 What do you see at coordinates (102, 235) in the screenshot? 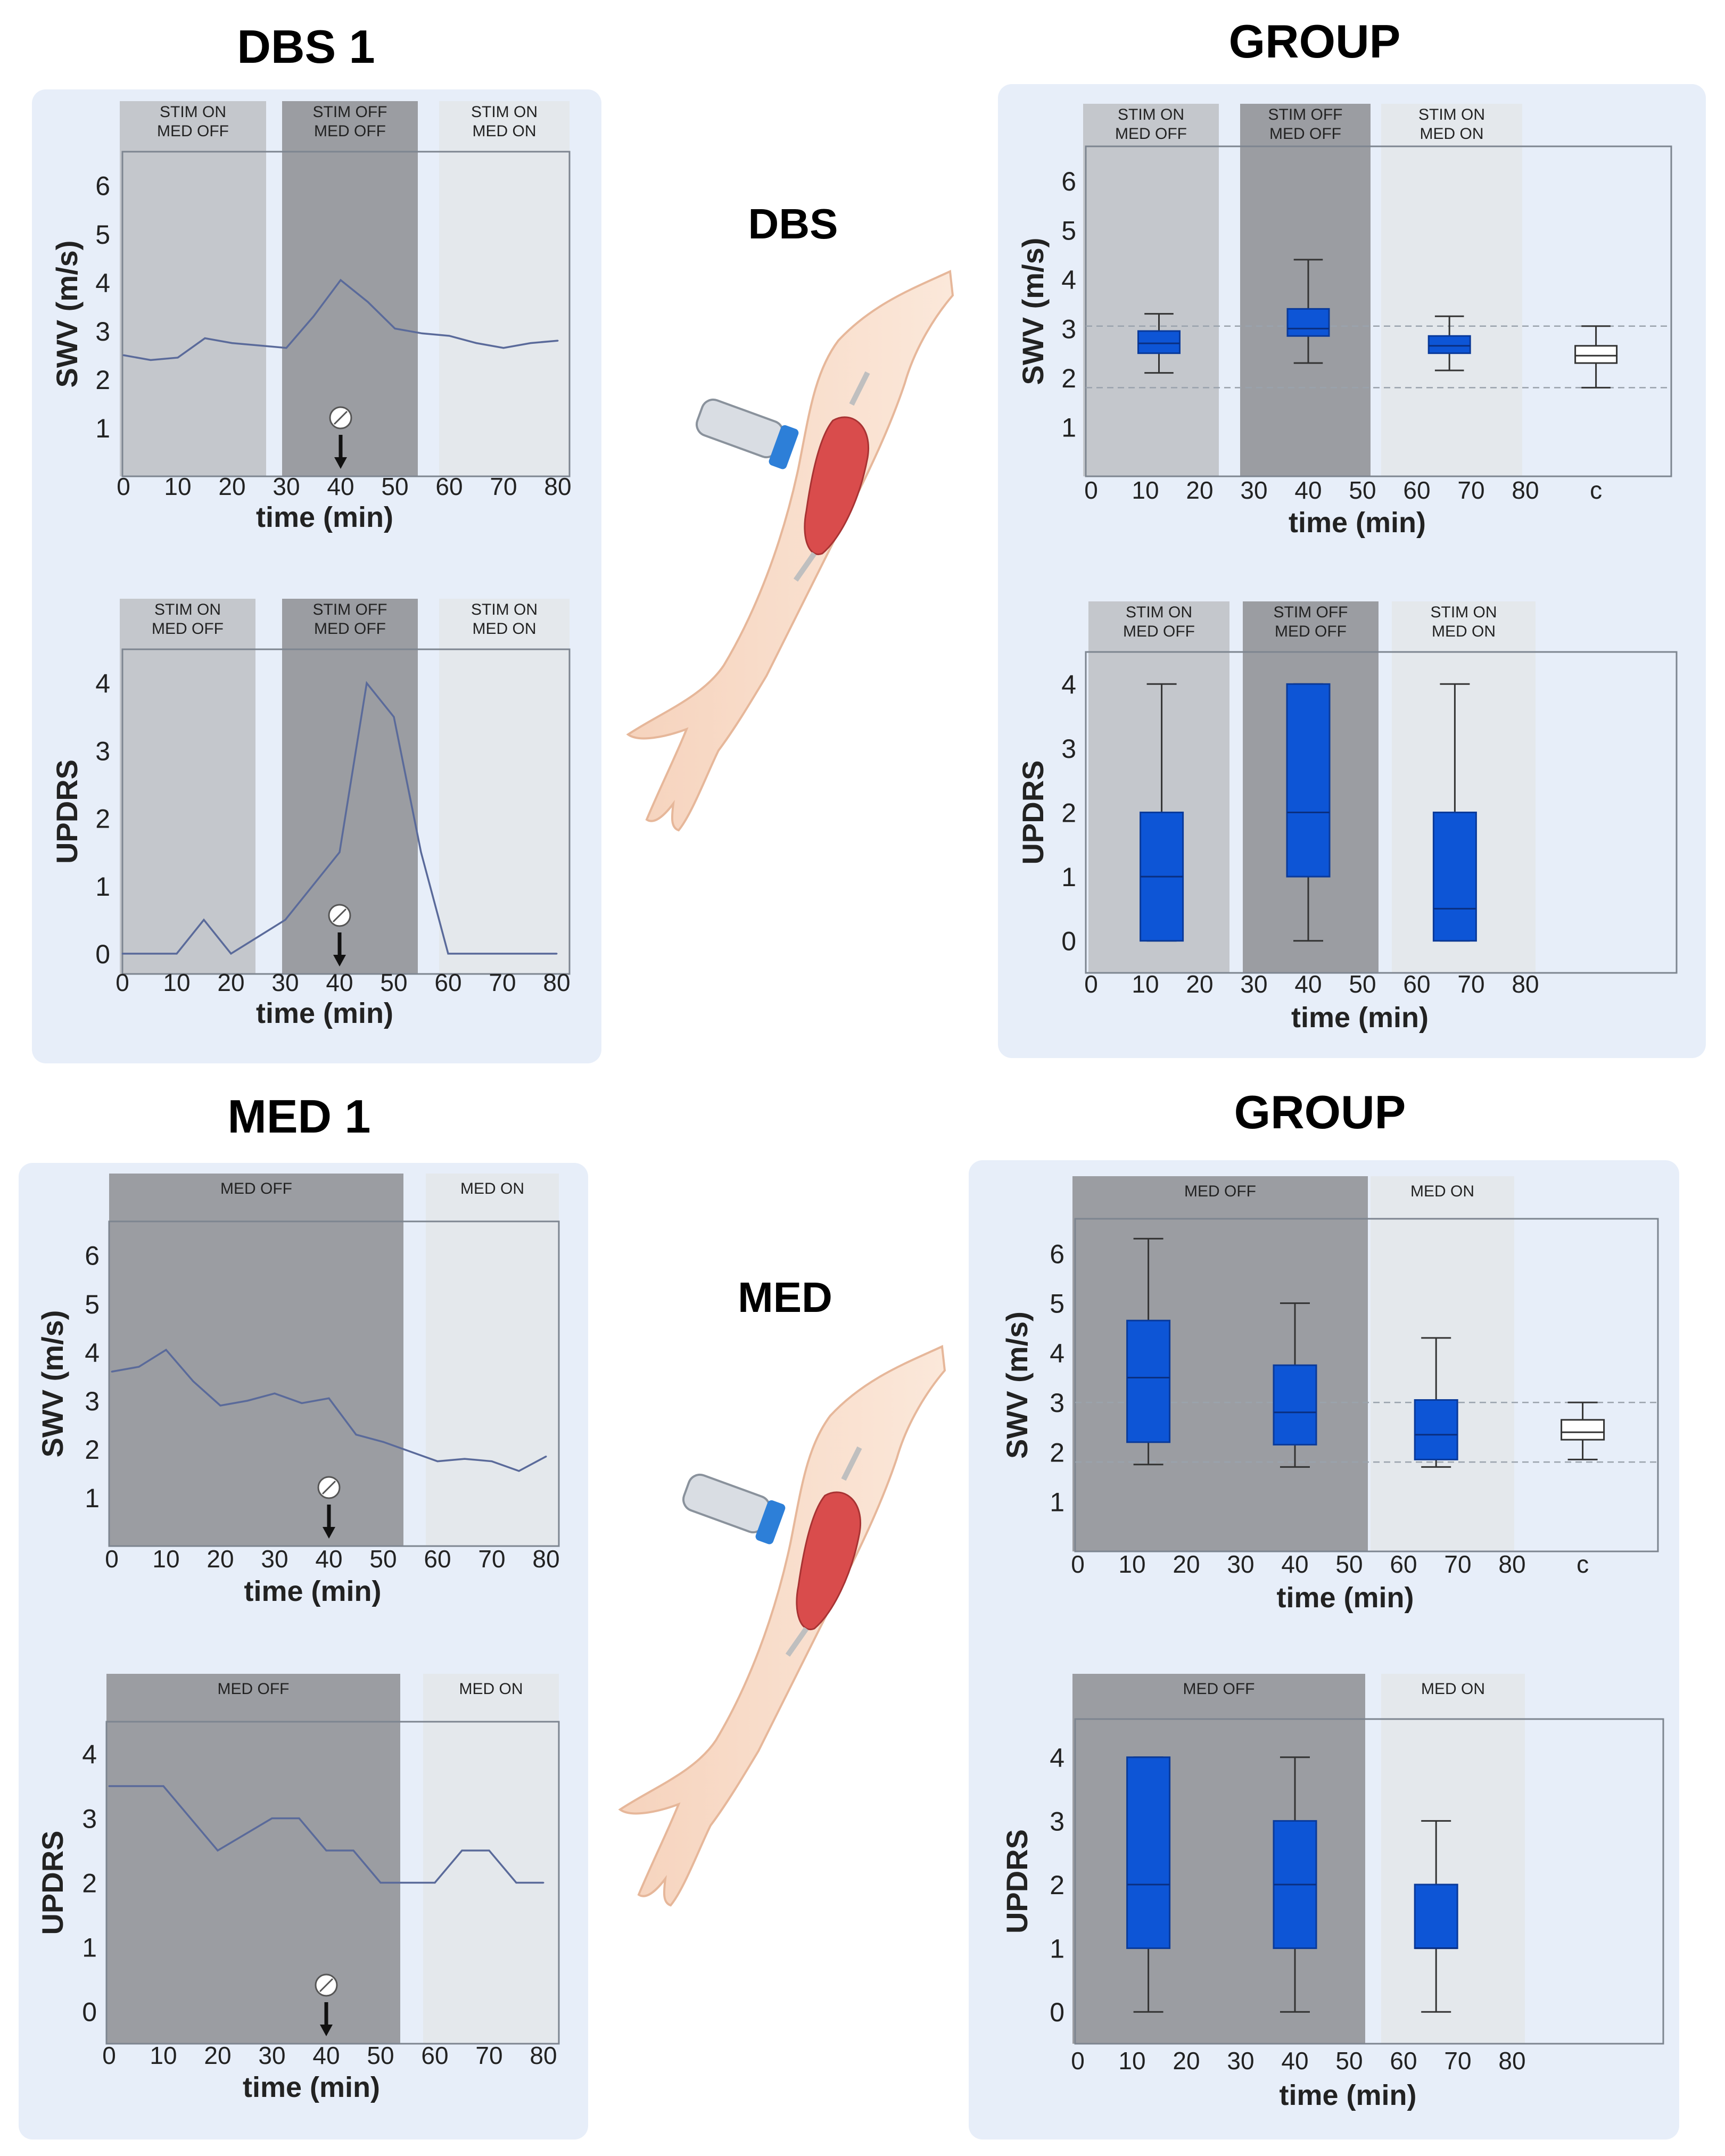
I see `y-tick-label: 5` at bounding box center [102, 235].